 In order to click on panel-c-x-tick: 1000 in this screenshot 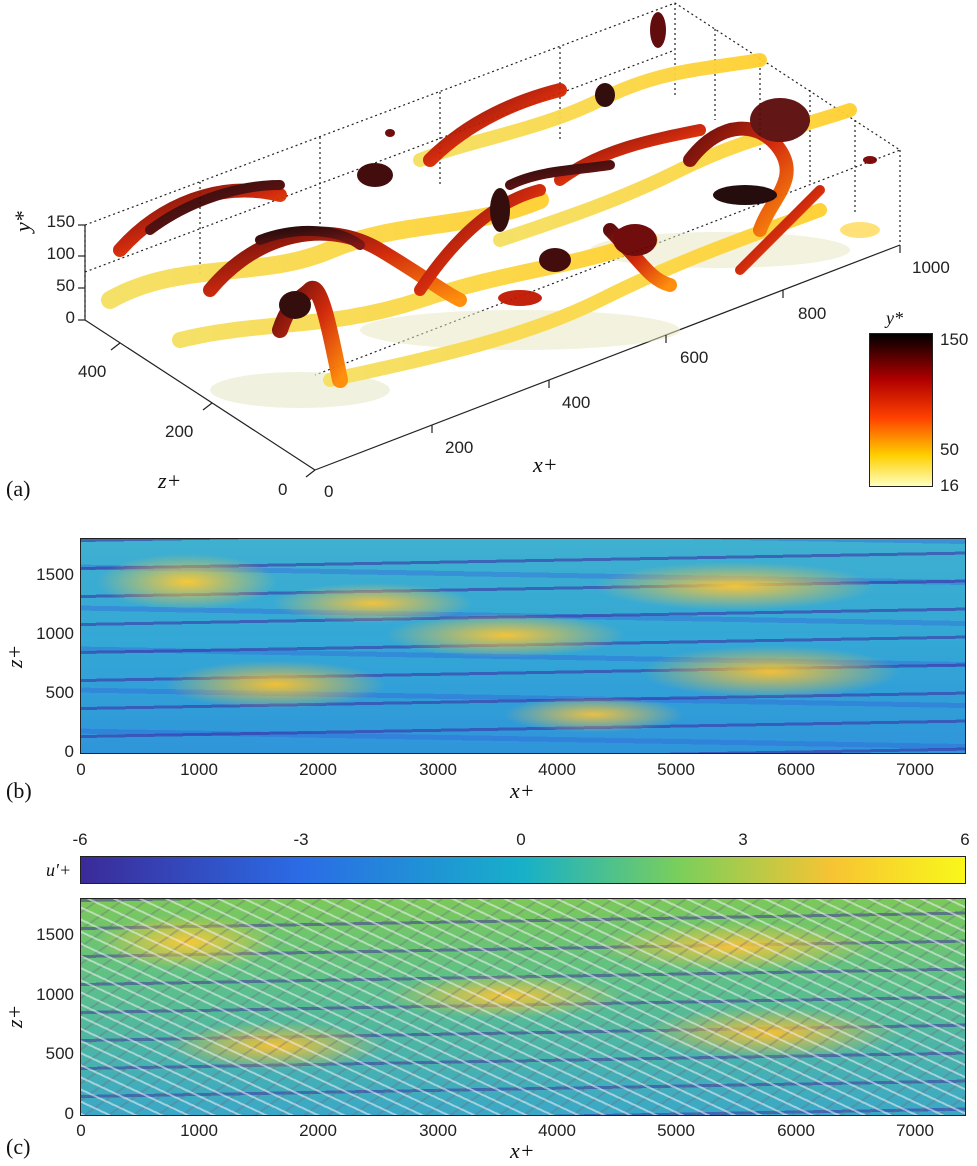, I will do `click(199, 1130)`.